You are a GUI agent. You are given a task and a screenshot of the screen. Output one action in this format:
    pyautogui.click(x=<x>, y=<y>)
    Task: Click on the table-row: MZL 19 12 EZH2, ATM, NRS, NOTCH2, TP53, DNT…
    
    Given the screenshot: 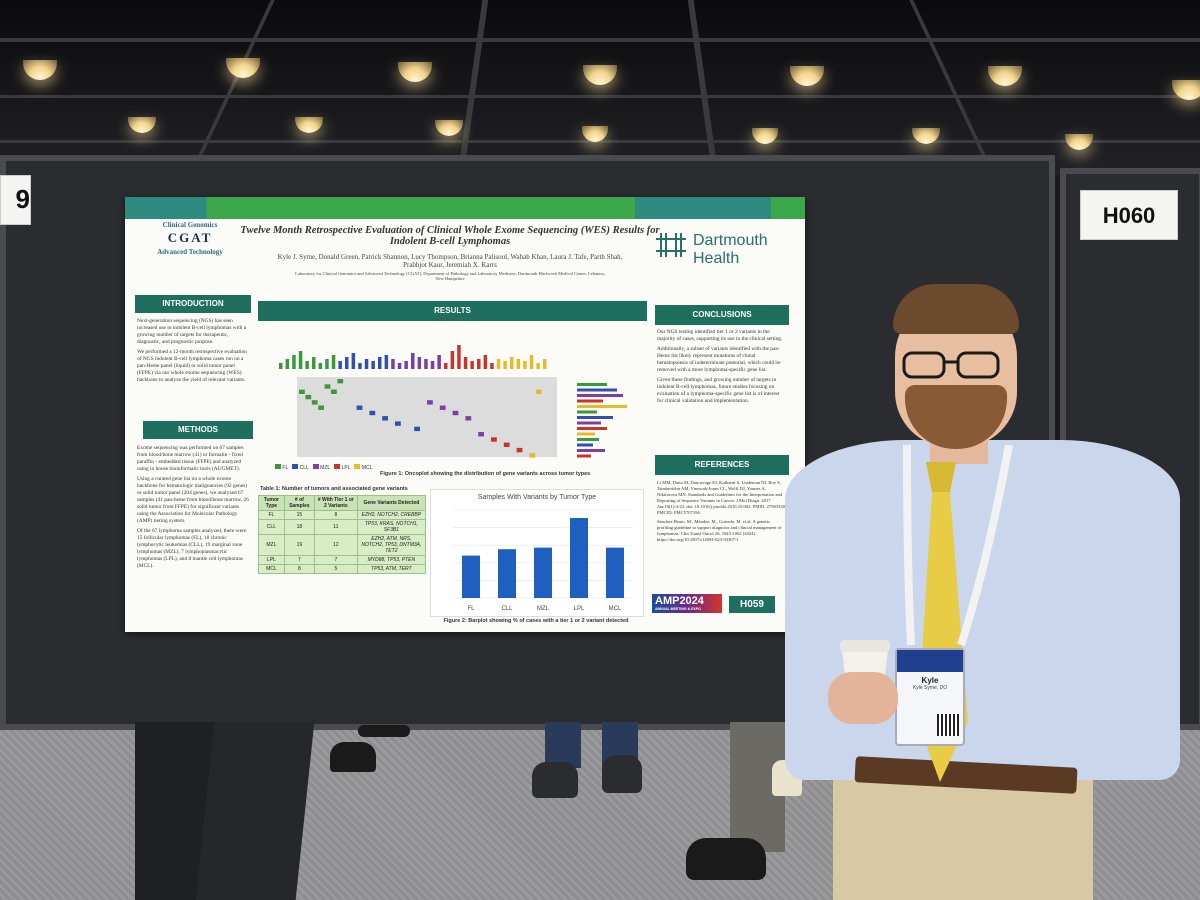 What is the action you would take?
    pyautogui.click(x=342, y=545)
    